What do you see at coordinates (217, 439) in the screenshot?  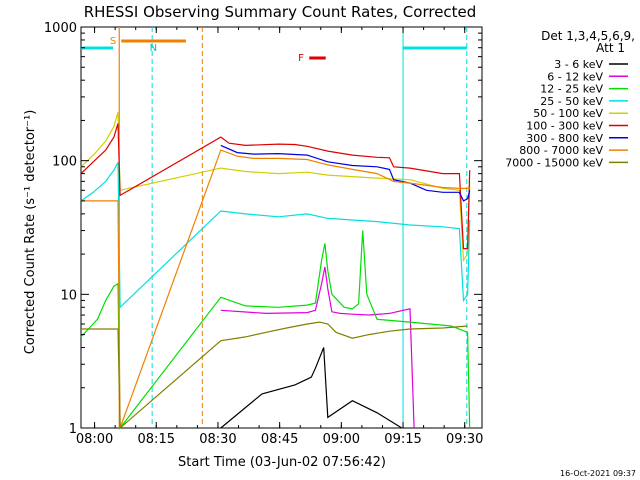 I see `x-tick-label: 08:30` at bounding box center [217, 439].